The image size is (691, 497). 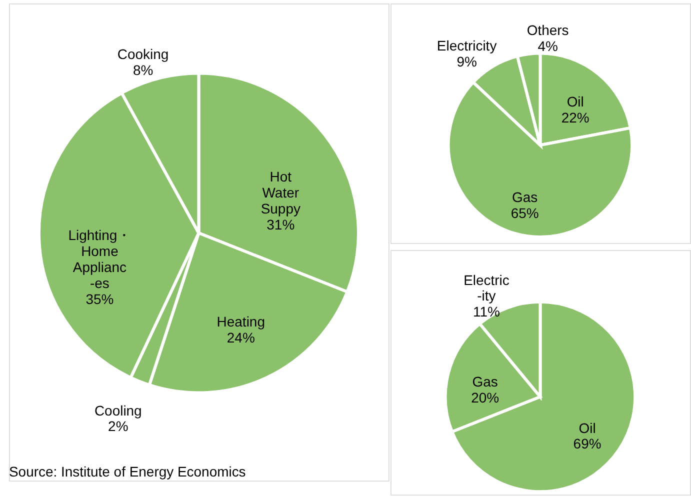 What do you see at coordinates (143, 54) in the screenshot?
I see `slice-label: Cooking` at bounding box center [143, 54].